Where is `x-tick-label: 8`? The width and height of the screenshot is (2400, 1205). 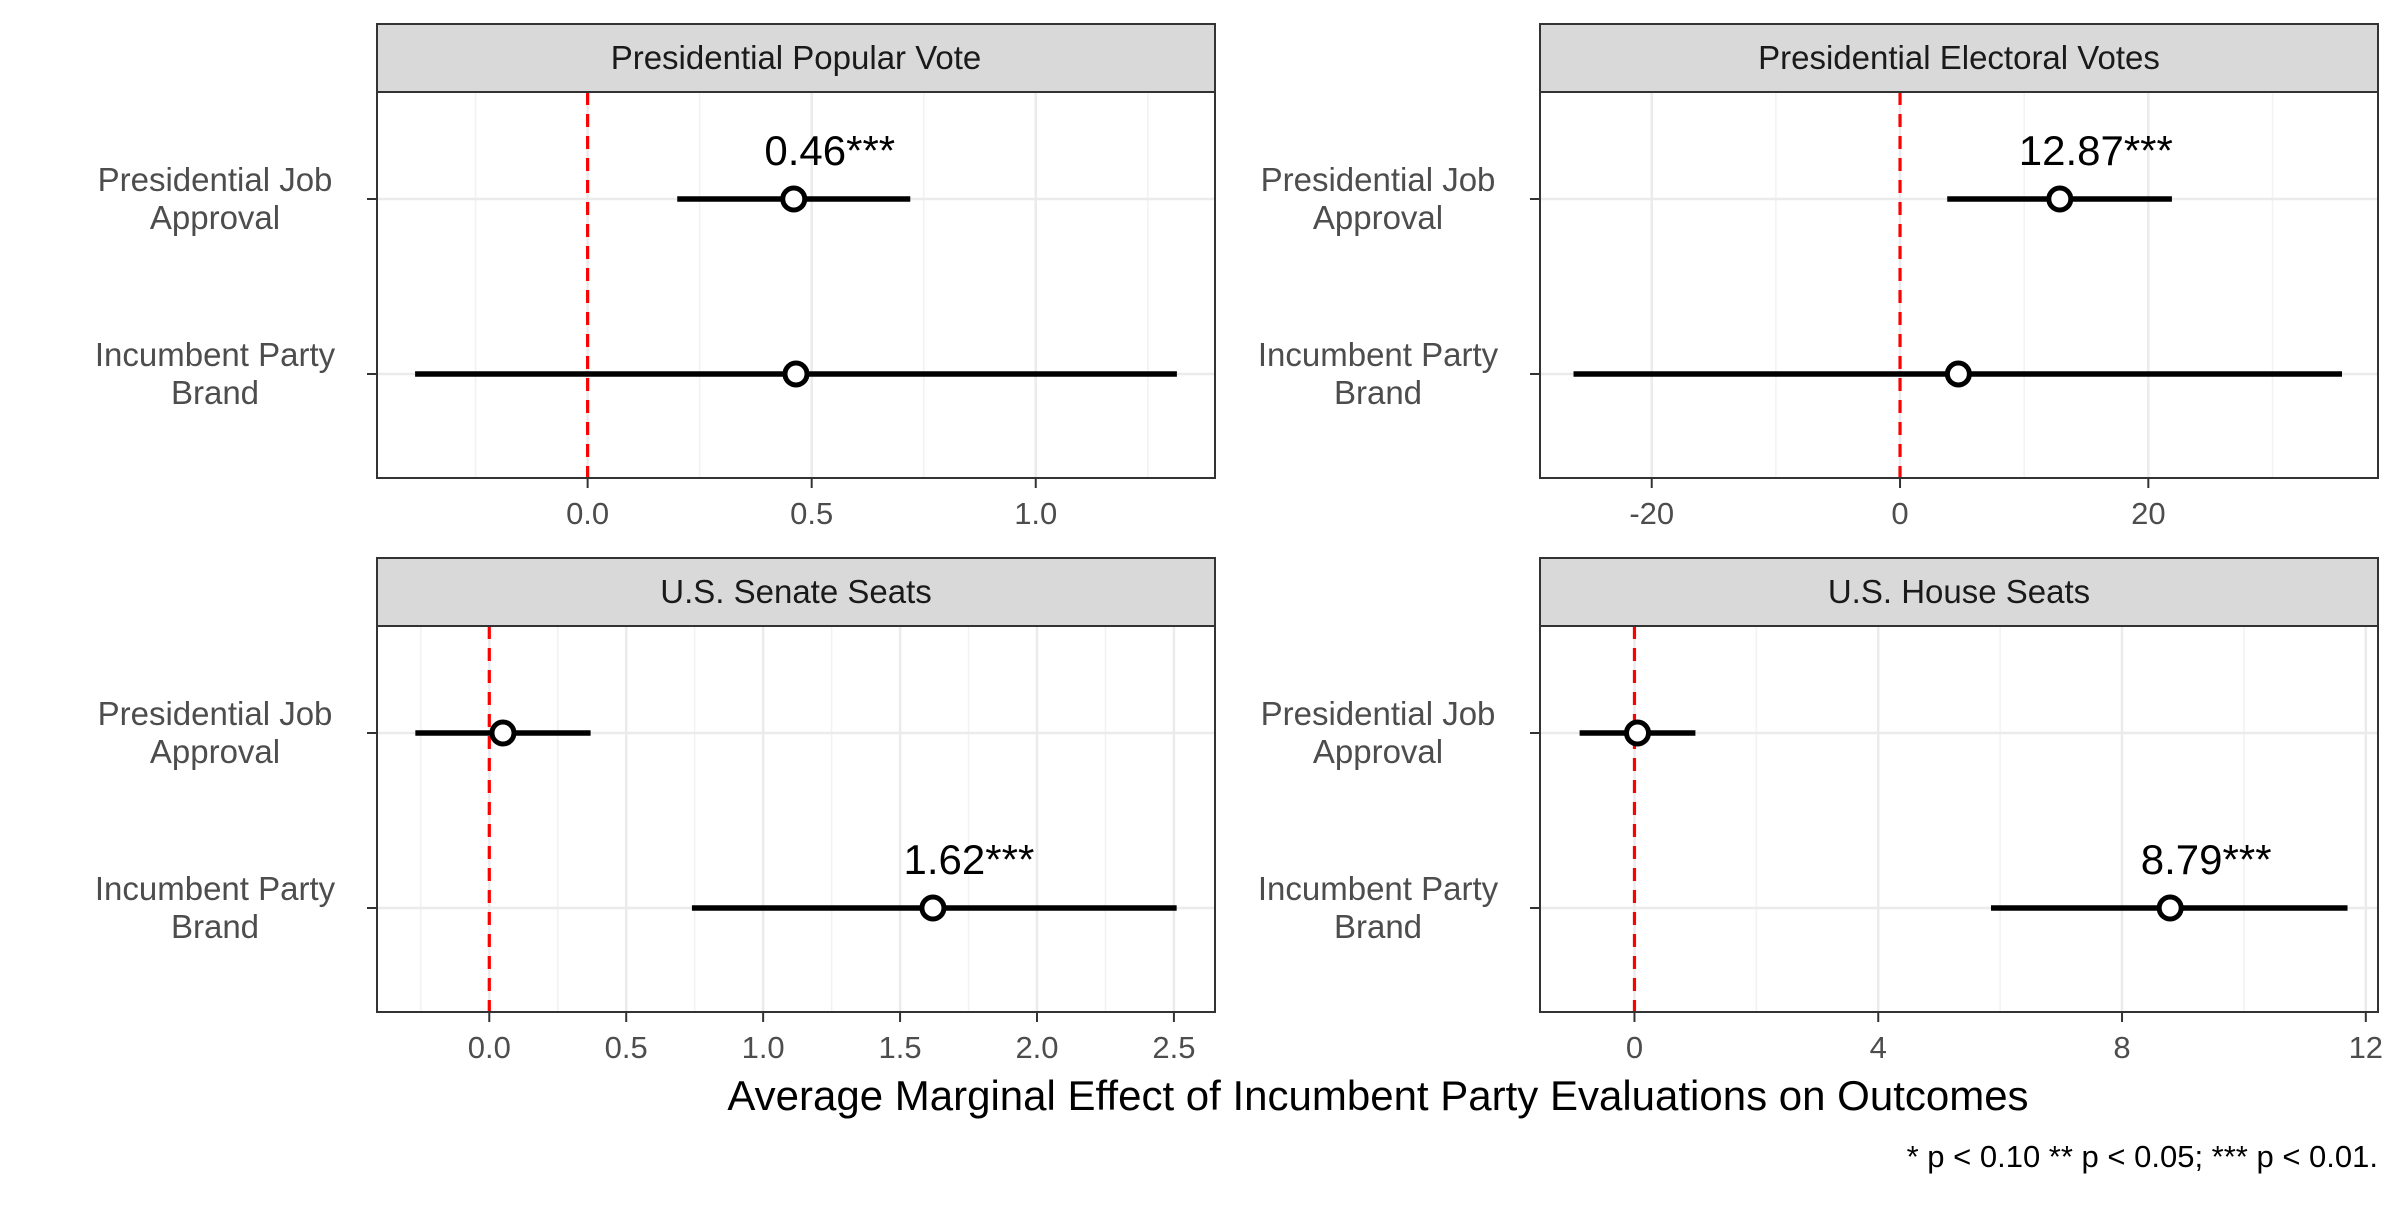
x-tick-label: 8 is located at coordinates (2121, 1047).